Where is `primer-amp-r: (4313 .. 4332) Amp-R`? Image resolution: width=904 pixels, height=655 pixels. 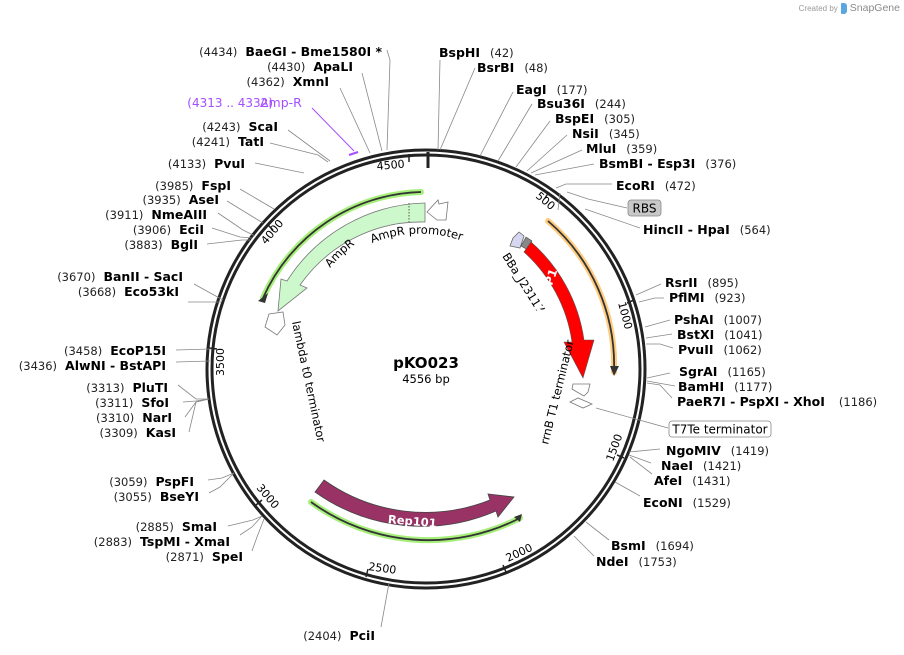
primer-amp-r: (4313 .. 4332) Amp-R is located at coordinates (273, 125).